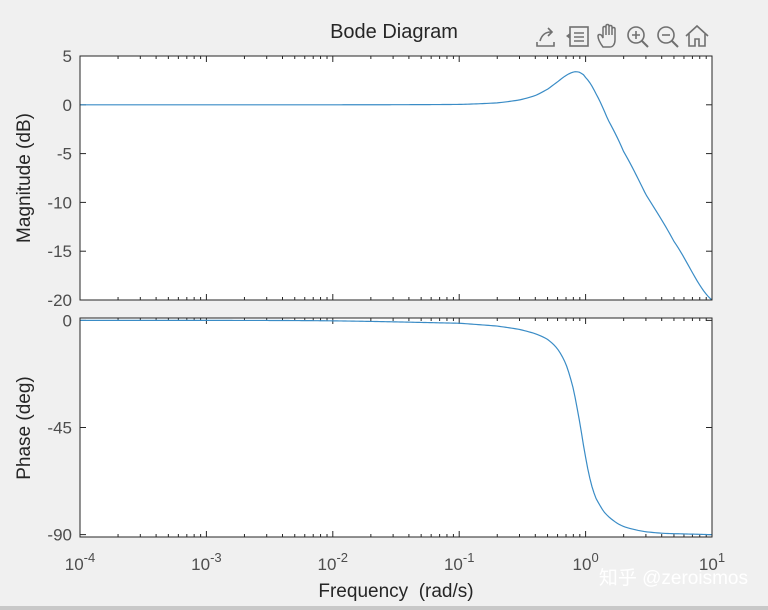  What do you see at coordinates (668, 37) in the screenshot?
I see `zoom-out-icon` at bounding box center [668, 37].